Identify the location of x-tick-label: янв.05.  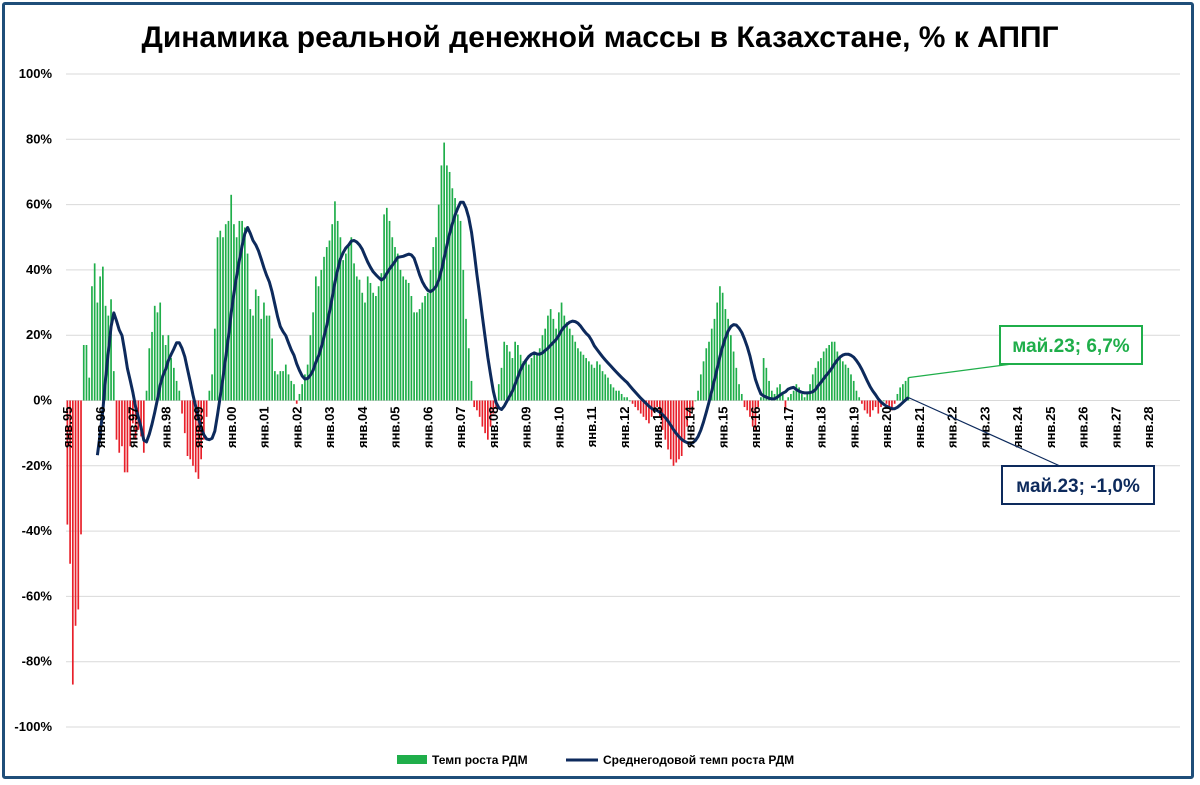
(395, 428).